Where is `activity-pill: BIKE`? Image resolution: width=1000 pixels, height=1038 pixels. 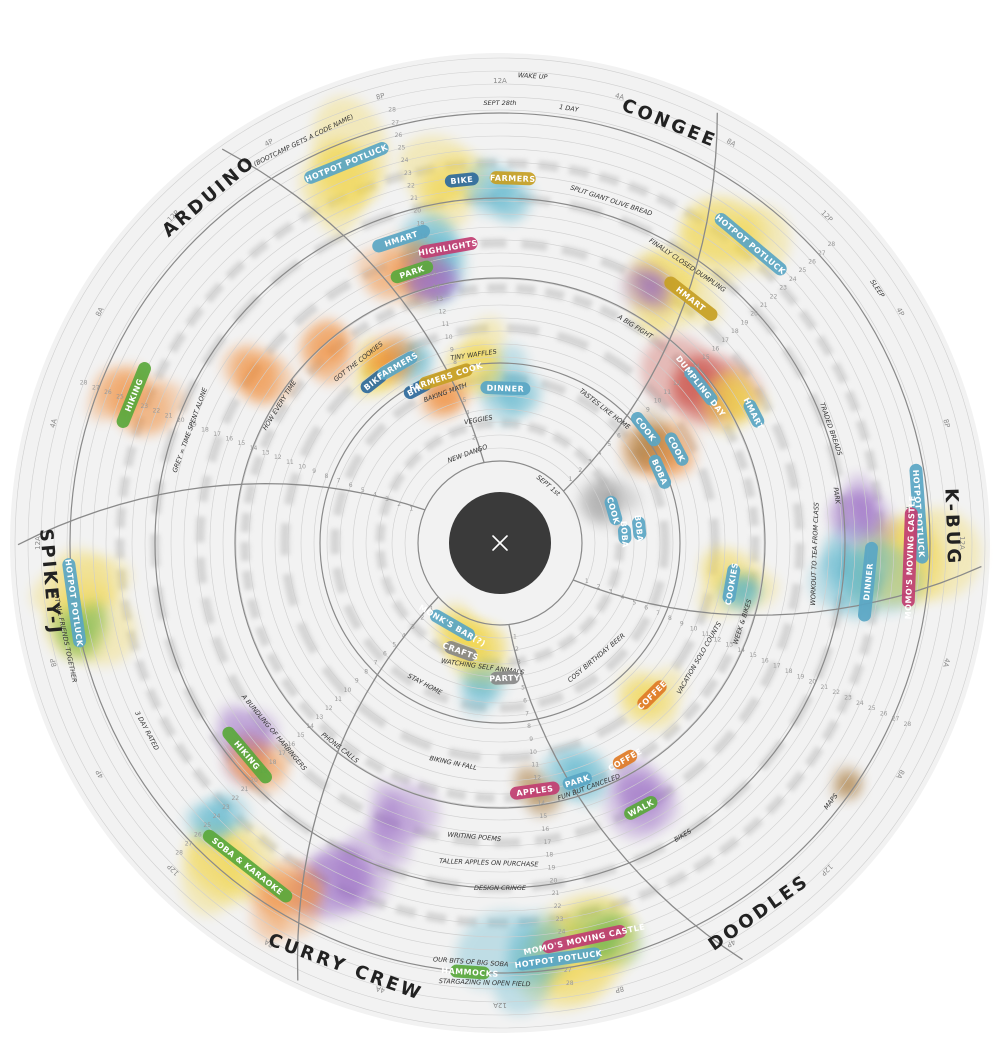 activity-pill: BIKE is located at coordinates (461, 180).